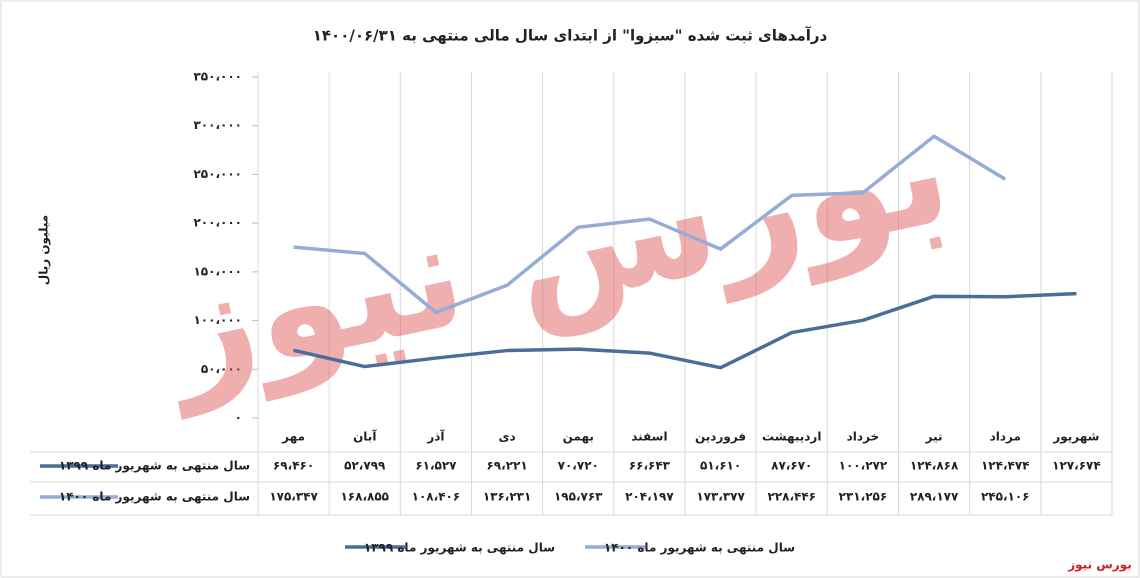 The height and width of the screenshot is (578, 1140). I want to click on x-tick-label: خرداد, so click(863, 437).